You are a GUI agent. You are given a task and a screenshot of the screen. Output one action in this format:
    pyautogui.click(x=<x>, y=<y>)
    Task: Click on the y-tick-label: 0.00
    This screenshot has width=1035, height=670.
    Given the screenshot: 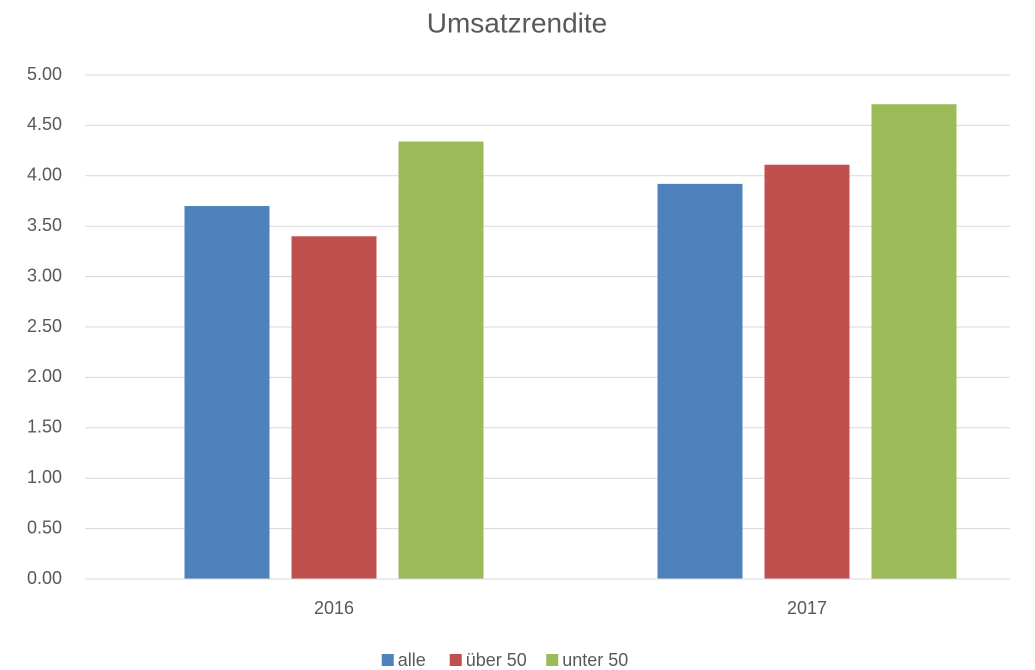 What is the action you would take?
    pyautogui.click(x=44, y=578)
    